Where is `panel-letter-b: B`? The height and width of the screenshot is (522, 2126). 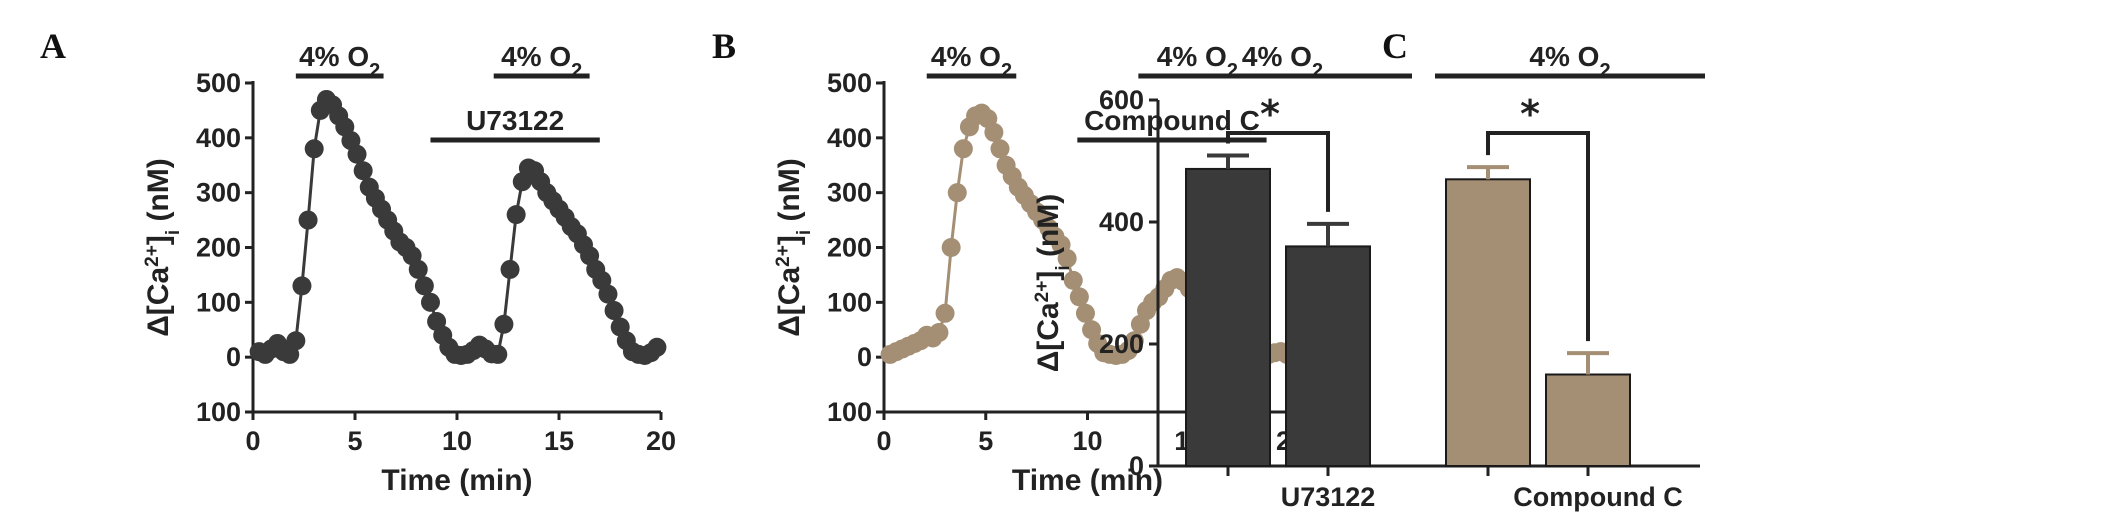 panel-letter-b: B is located at coordinates (724, 46).